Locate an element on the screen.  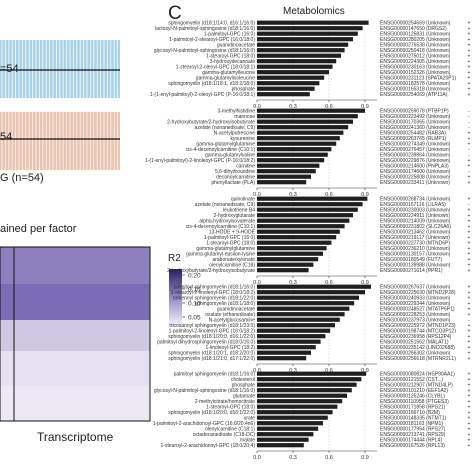
gene-label: ENSG00000225972 (MTND1P23) is located at coordinates (418, 326).